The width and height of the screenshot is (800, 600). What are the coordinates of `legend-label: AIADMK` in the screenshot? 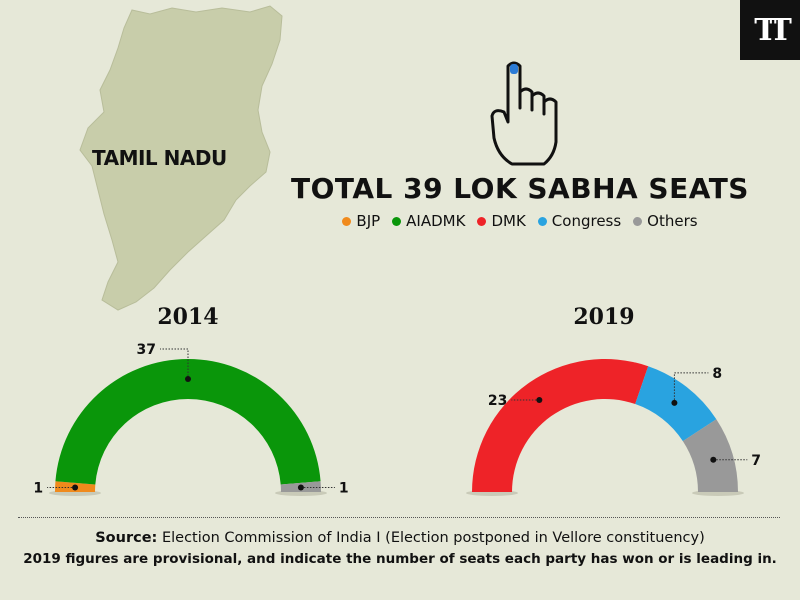 It's located at (436, 221).